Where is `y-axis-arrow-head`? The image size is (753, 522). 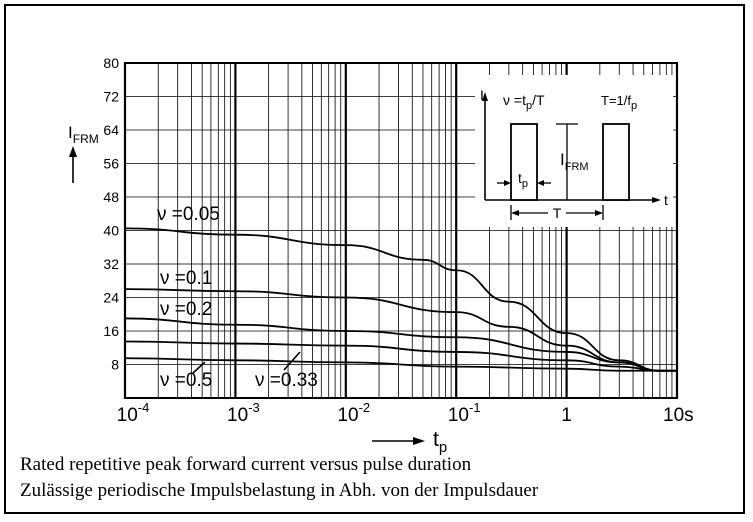 y-axis-arrow-head is located at coordinates (73, 151).